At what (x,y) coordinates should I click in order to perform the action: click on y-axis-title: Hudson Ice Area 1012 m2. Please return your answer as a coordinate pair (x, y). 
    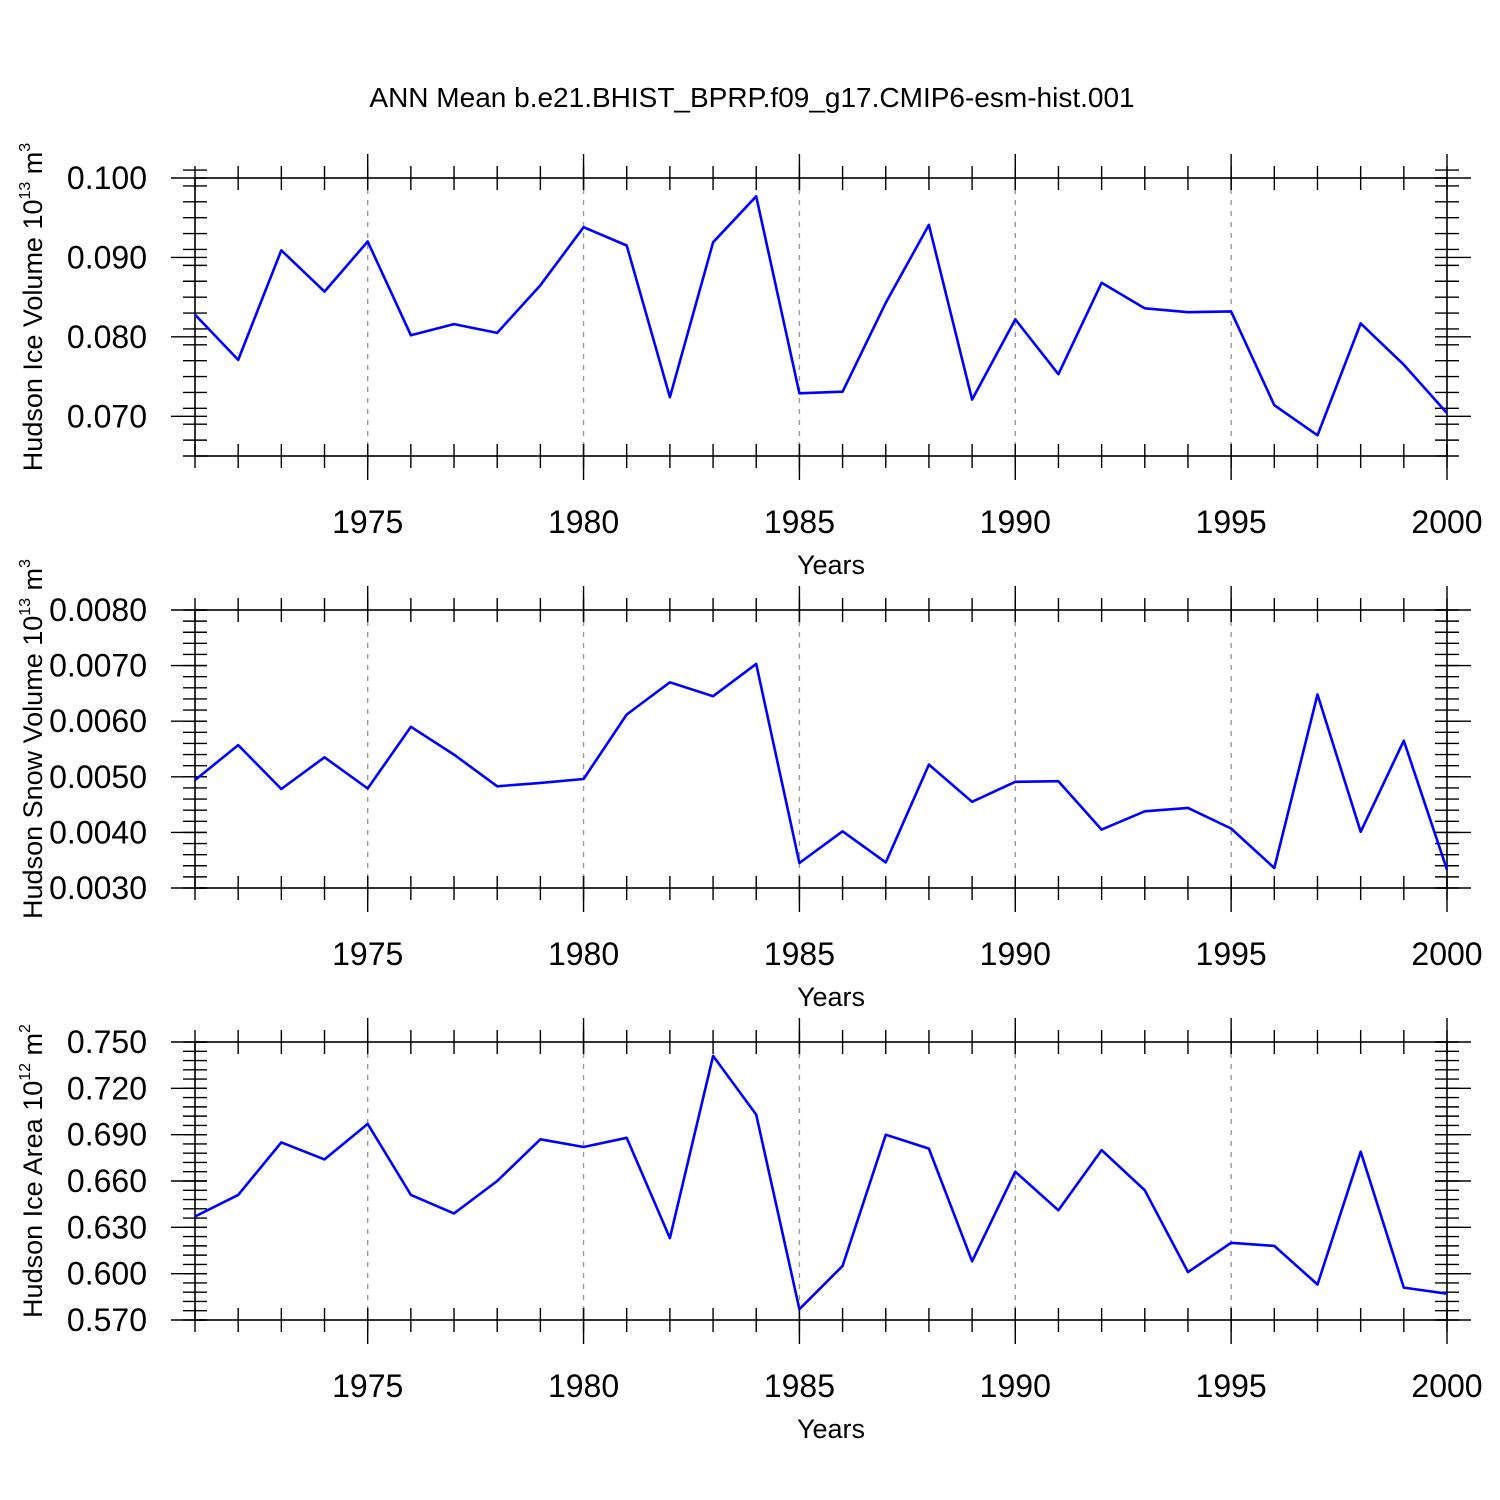
    Looking at the image, I should click on (32, 1171).